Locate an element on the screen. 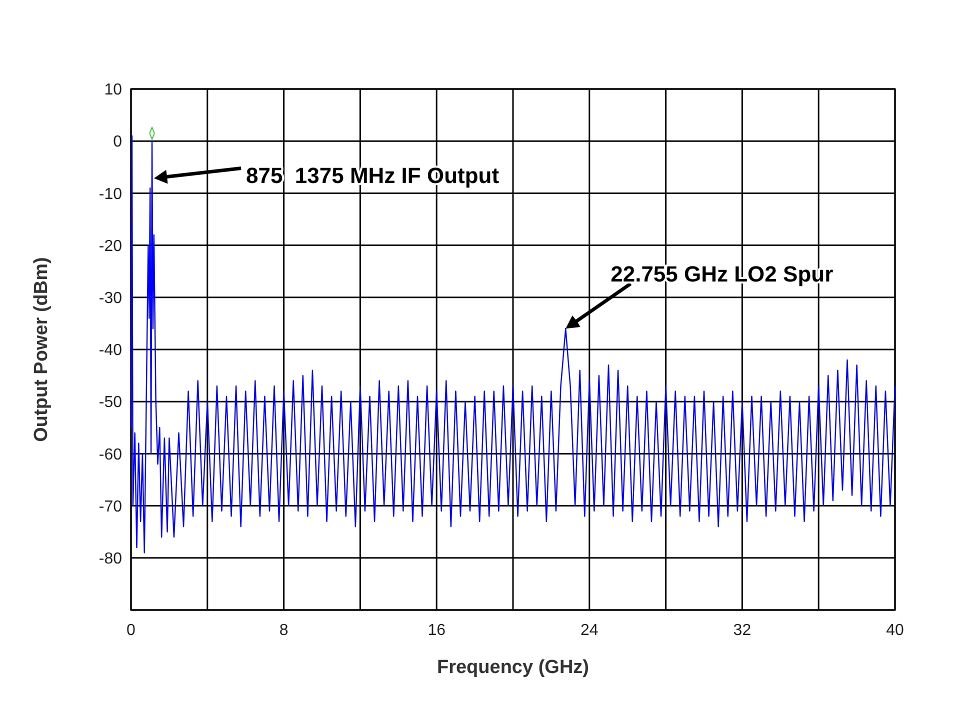 This screenshot has width=953, height=713. x-tick-label: 24 is located at coordinates (589, 630).